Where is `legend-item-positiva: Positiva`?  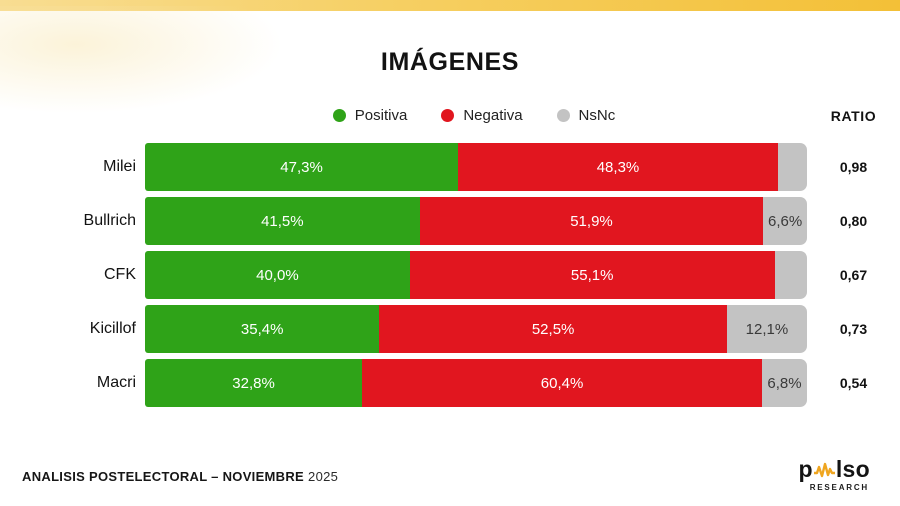 legend-item-positiva: Positiva is located at coordinates (370, 115).